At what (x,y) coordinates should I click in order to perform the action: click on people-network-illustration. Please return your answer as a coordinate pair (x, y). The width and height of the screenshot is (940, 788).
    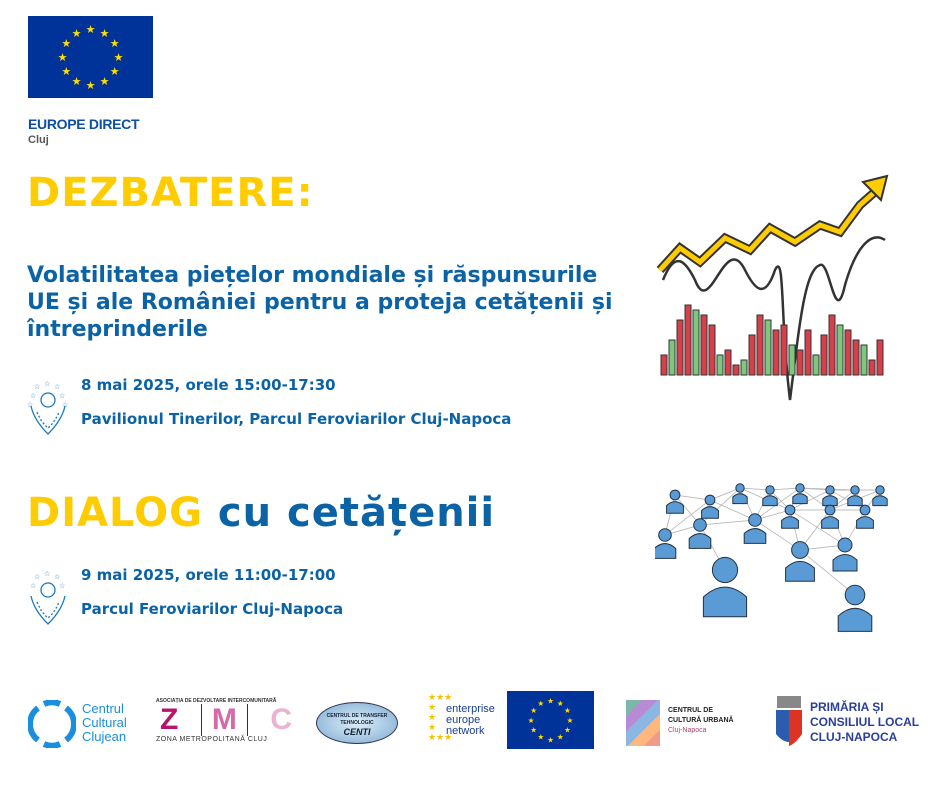
    Looking at the image, I should click on (771, 557).